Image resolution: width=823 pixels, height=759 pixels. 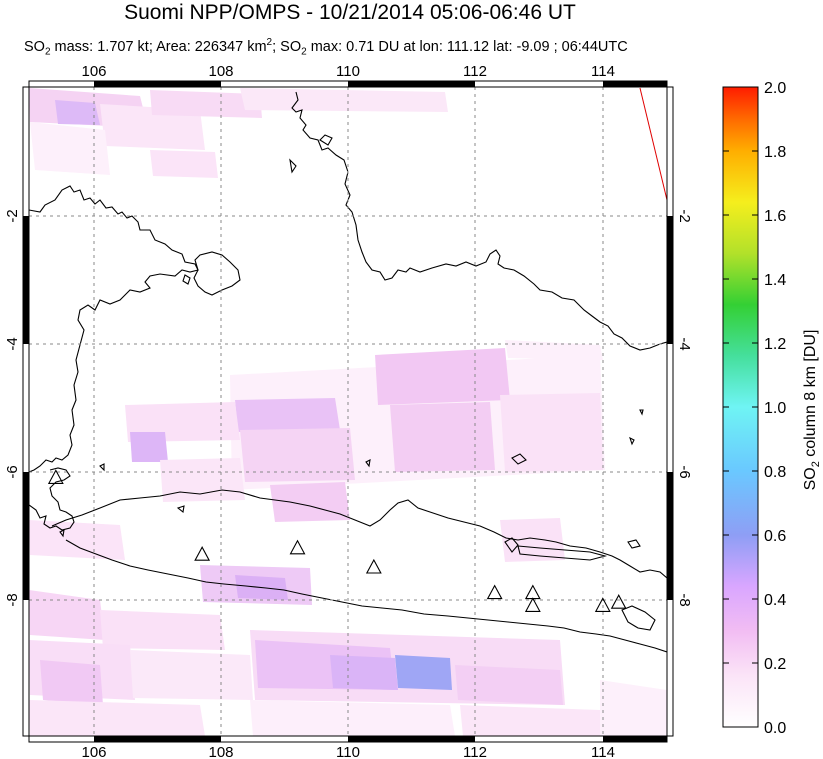 What do you see at coordinates (603, 751) in the screenshot?
I see `lon-bottom-114: 114` at bounding box center [603, 751].